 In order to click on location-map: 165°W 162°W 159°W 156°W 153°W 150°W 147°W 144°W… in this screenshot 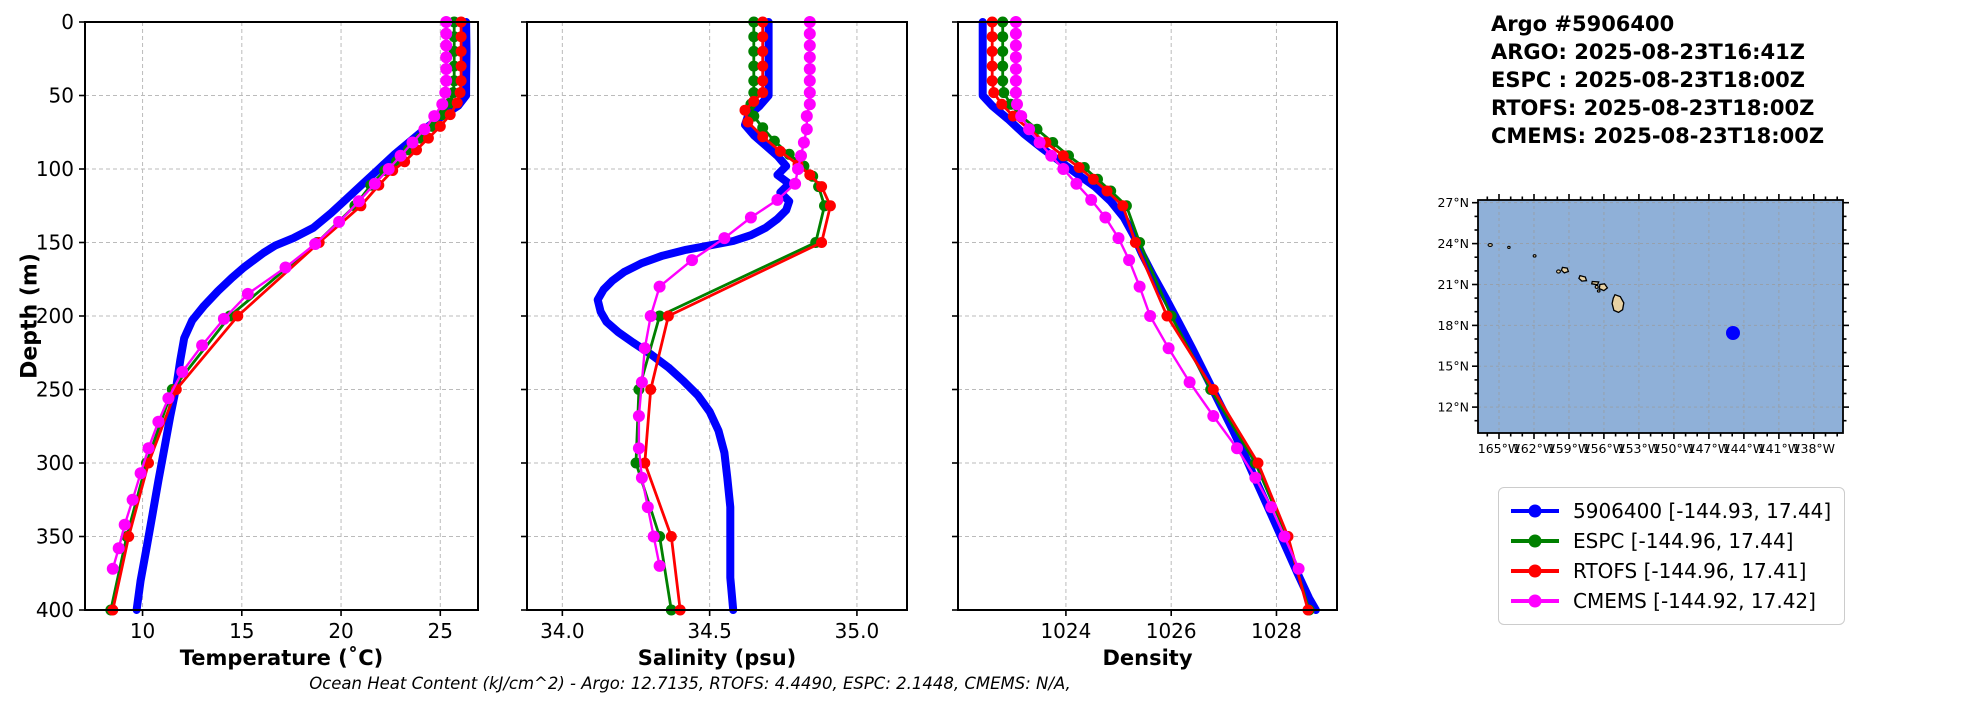, I will do `click(1643, 325)`.